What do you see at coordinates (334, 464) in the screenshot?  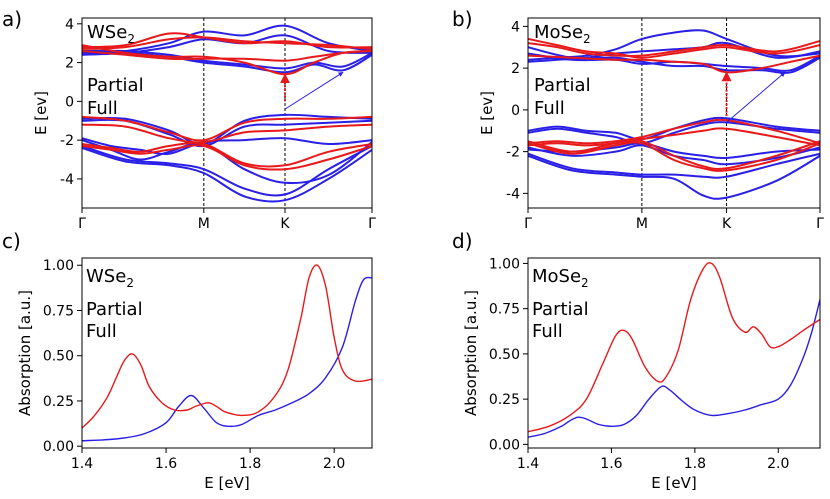 I see `x-tick-label: 2.0` at bounding box center [334, 464].